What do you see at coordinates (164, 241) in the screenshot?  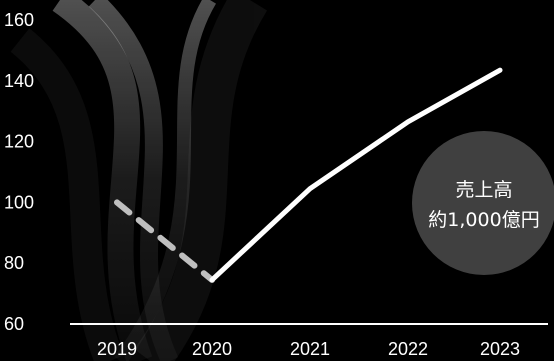 I see `series-line-dashed` at bounding box center [164, 241].